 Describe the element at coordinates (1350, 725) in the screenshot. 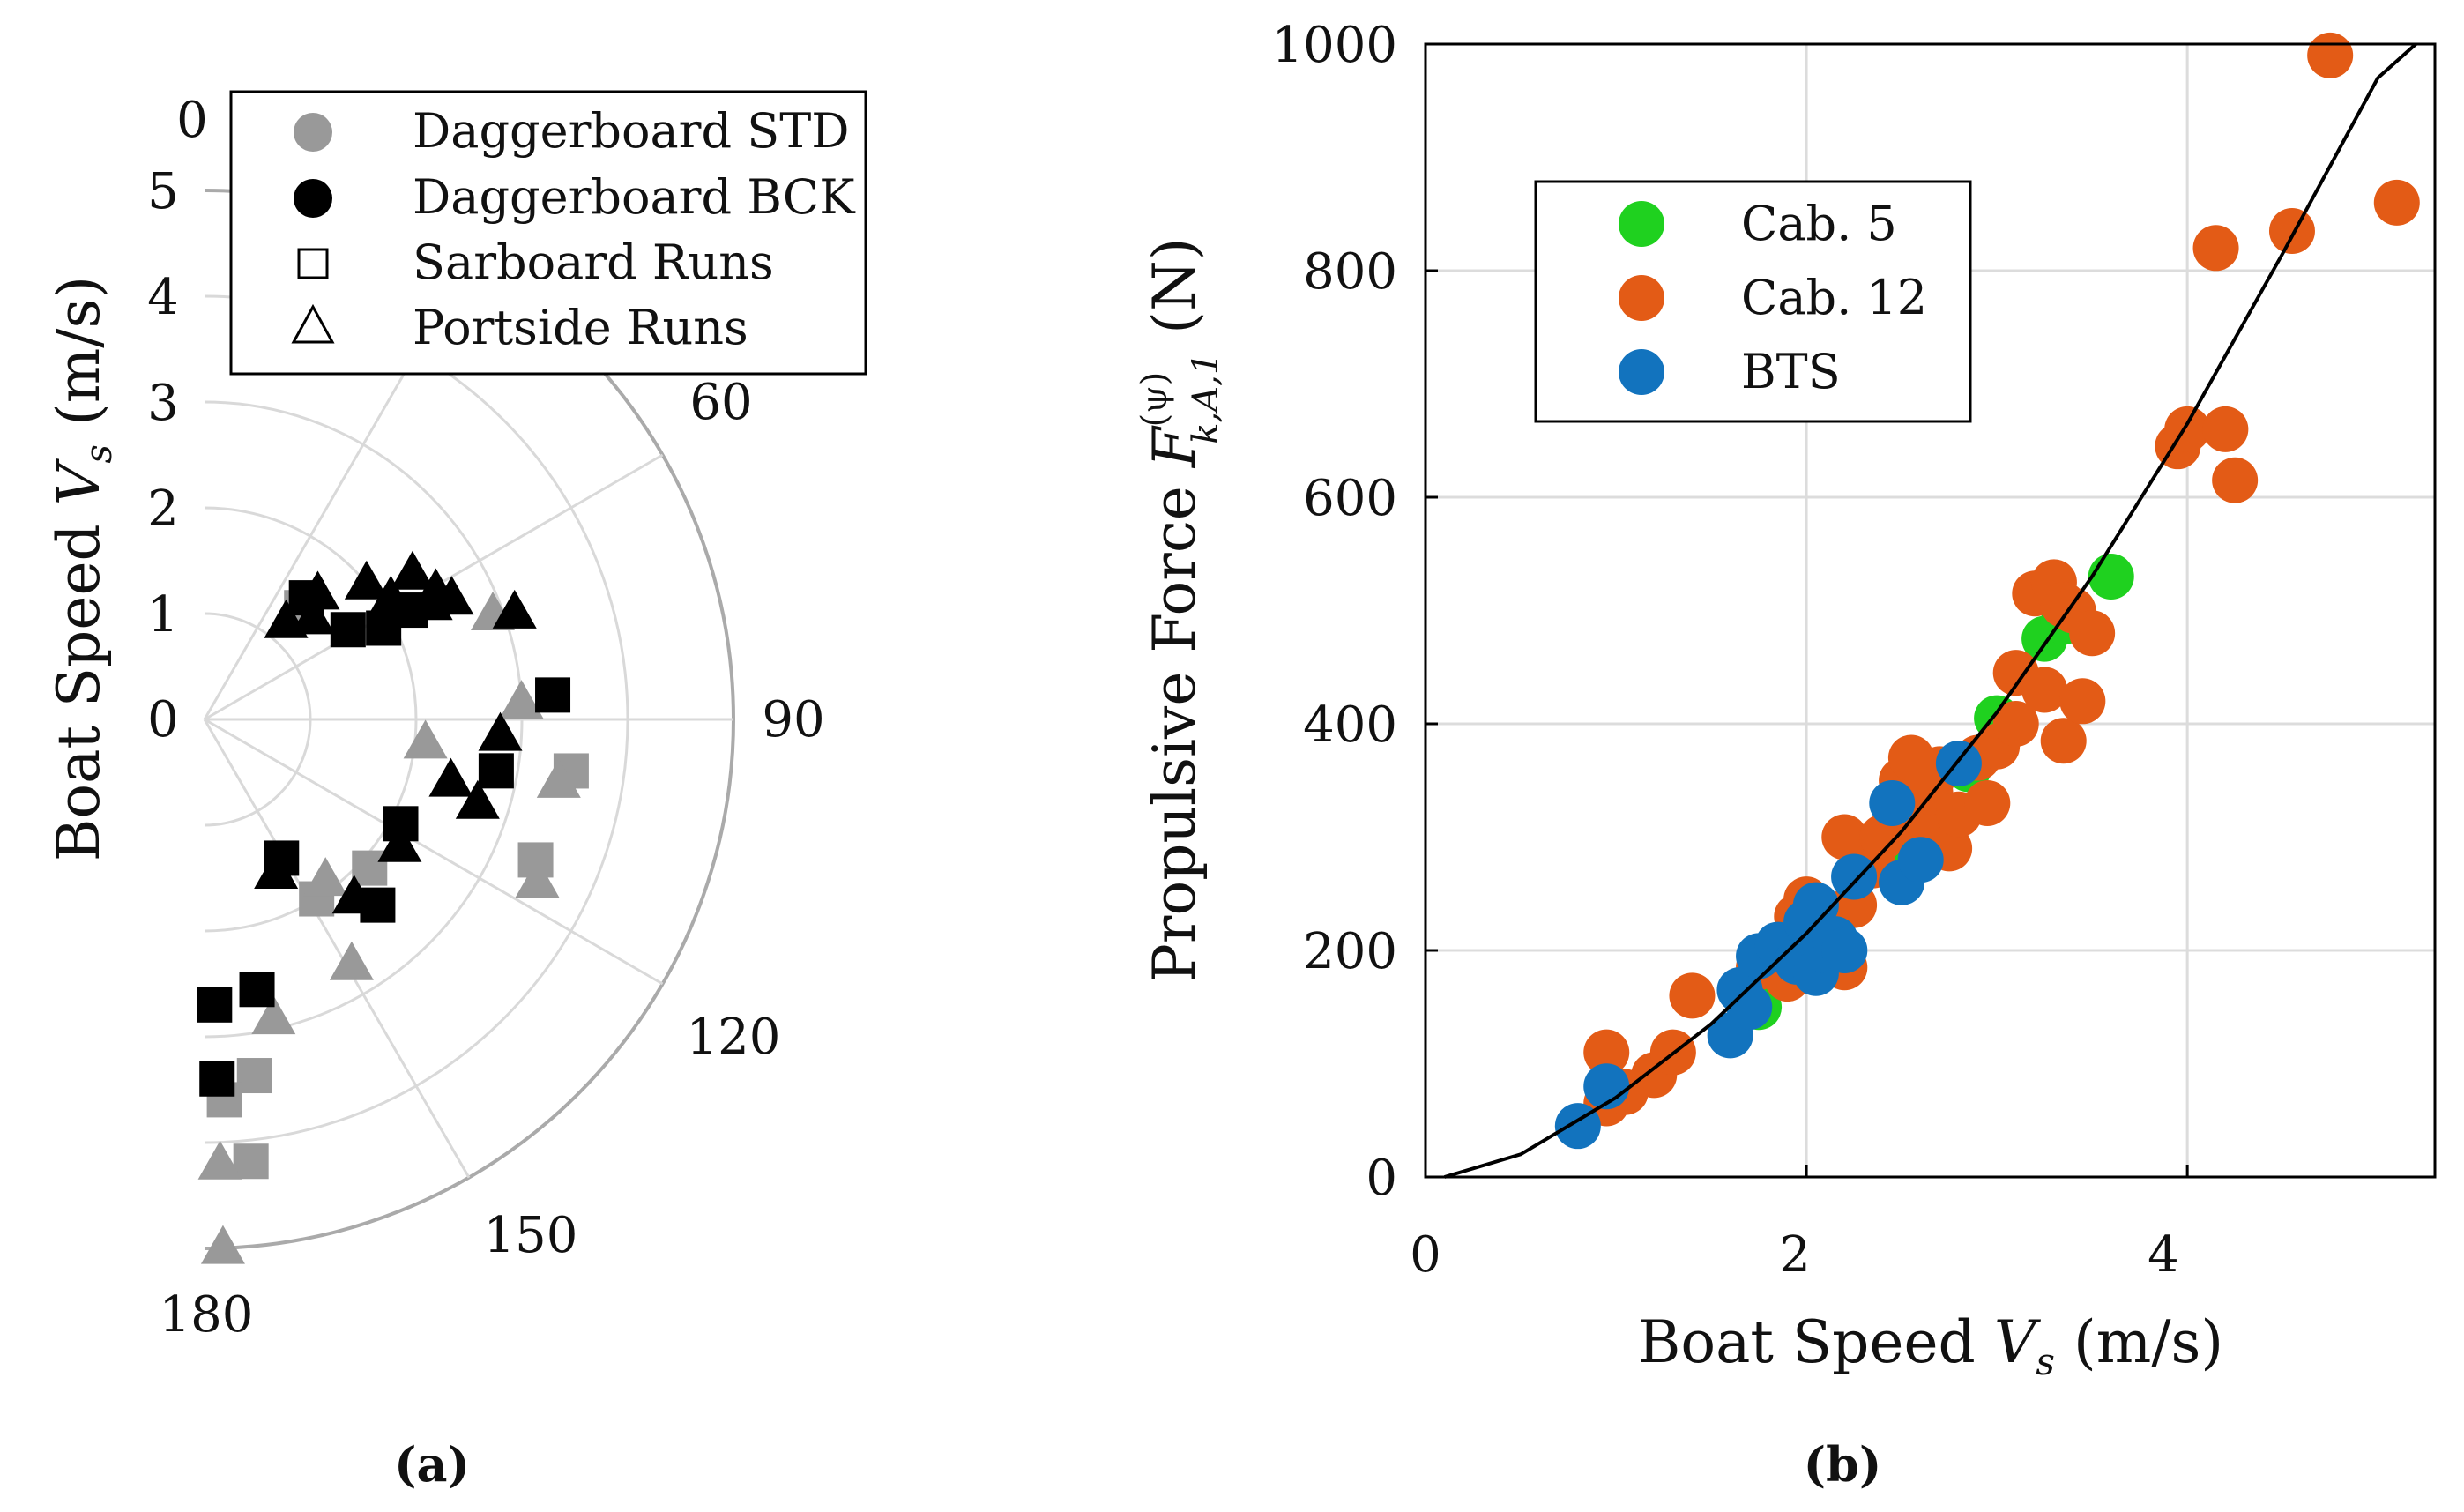

I see `y-tick-400: 400` at that location.